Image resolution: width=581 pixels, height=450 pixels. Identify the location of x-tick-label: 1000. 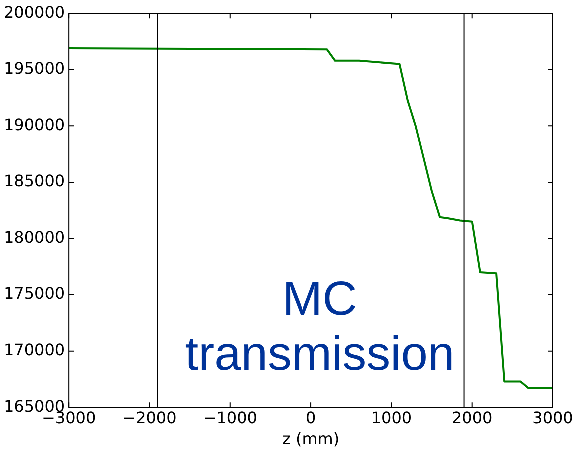
(391, 418).